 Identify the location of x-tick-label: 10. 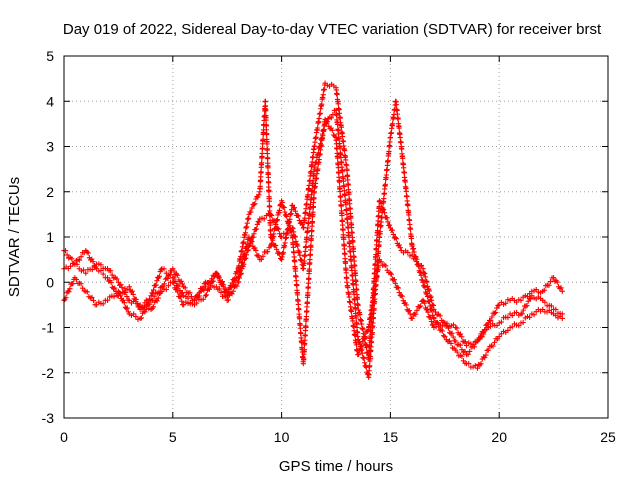
(282, 437).